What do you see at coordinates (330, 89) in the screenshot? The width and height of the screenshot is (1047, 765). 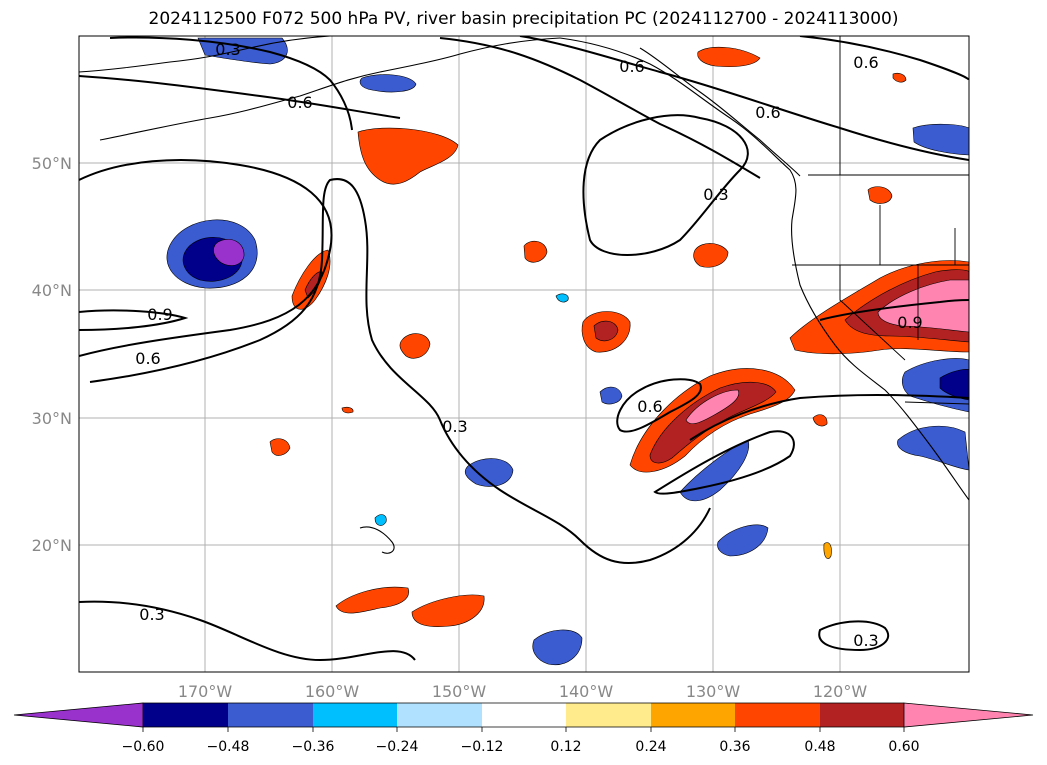 I see `coast-aleutians` at bounding box center [330, 89].